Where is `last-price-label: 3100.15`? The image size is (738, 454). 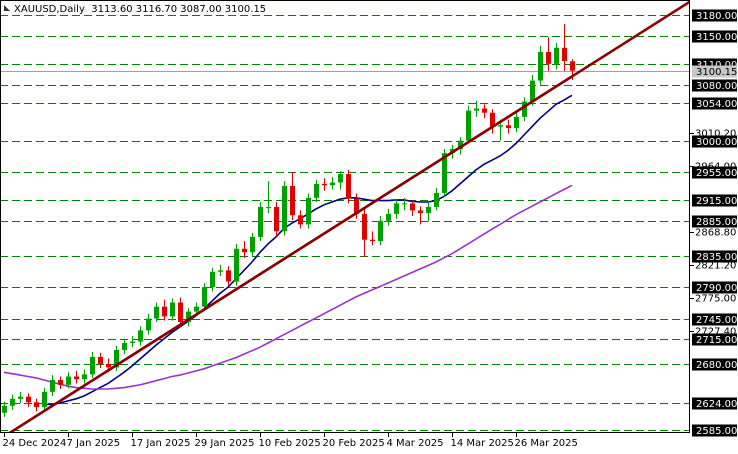
last-price-label: 3100.15 is located at coordinates (716, 72).